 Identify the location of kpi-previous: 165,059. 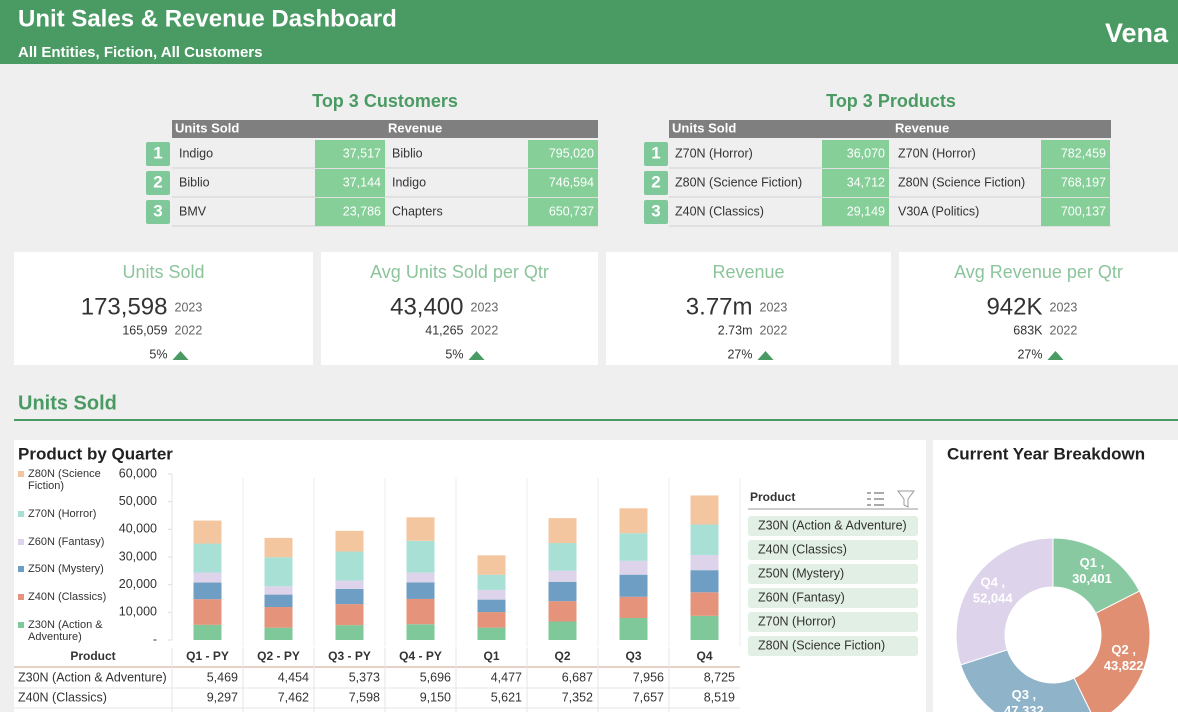
(144, 330).